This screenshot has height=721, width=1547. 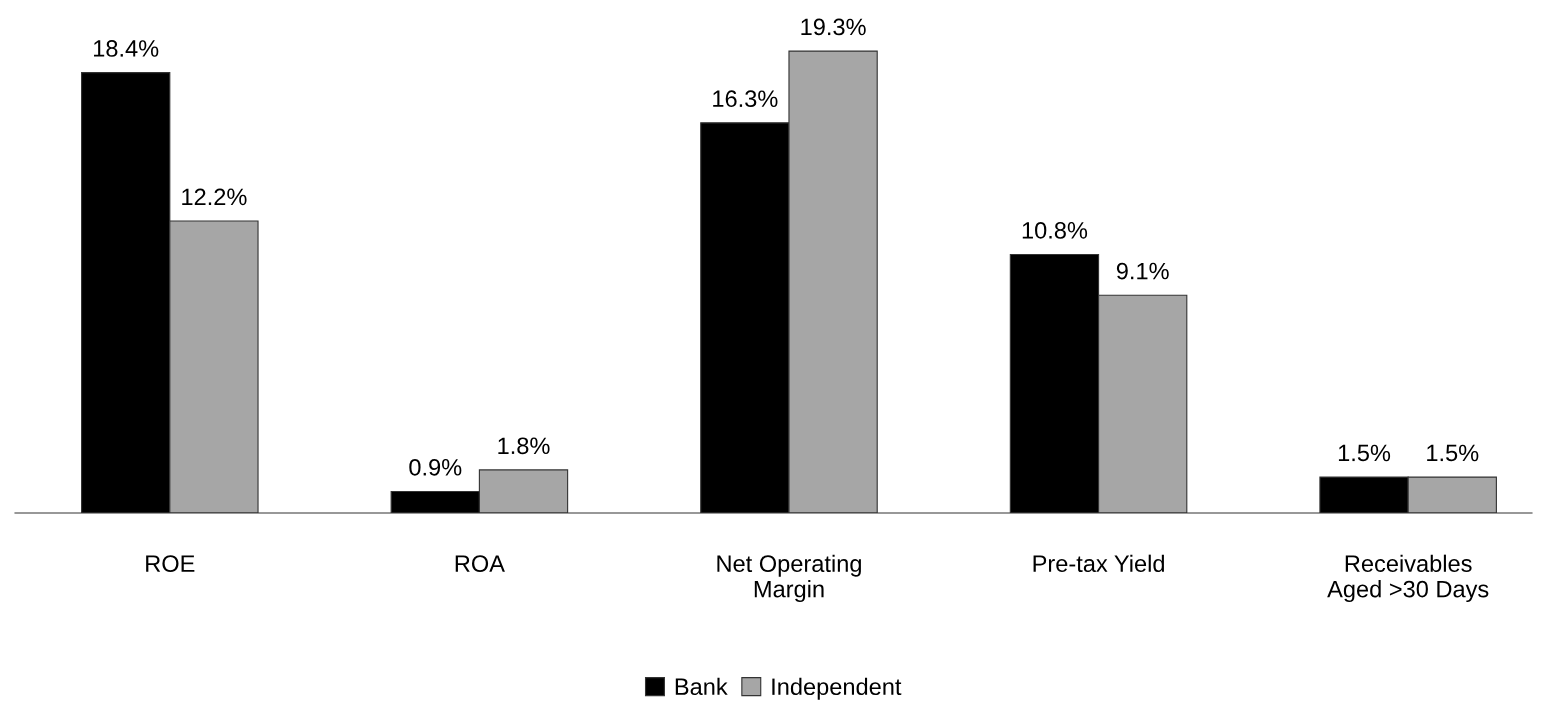 I want to click on data-label: 19.3%, so click(x=833, y=27).